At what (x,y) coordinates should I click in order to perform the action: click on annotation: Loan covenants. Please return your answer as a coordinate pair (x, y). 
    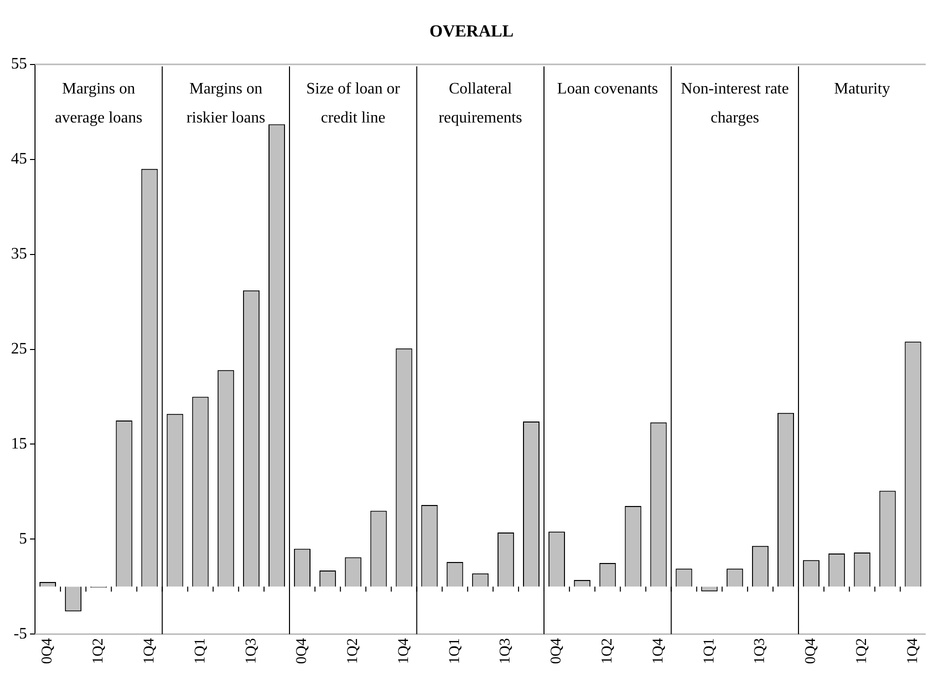
    Looking at the image, I should click on (607, 89).